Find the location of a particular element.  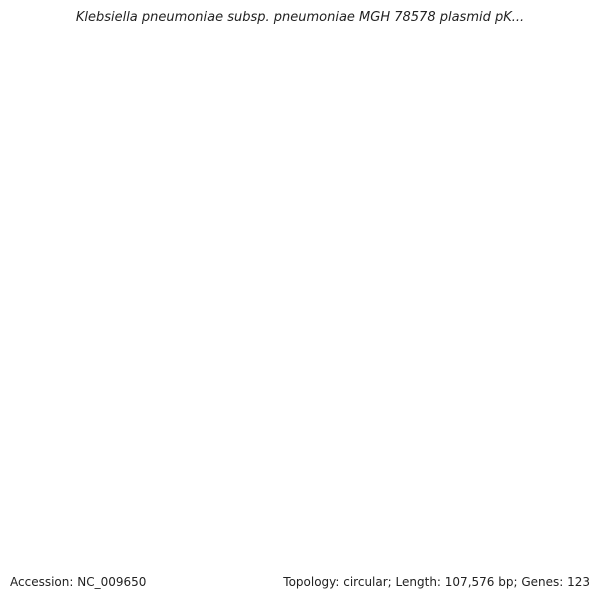

accession-label: Accession: NC_009650 is located at coordinates (78, 582).